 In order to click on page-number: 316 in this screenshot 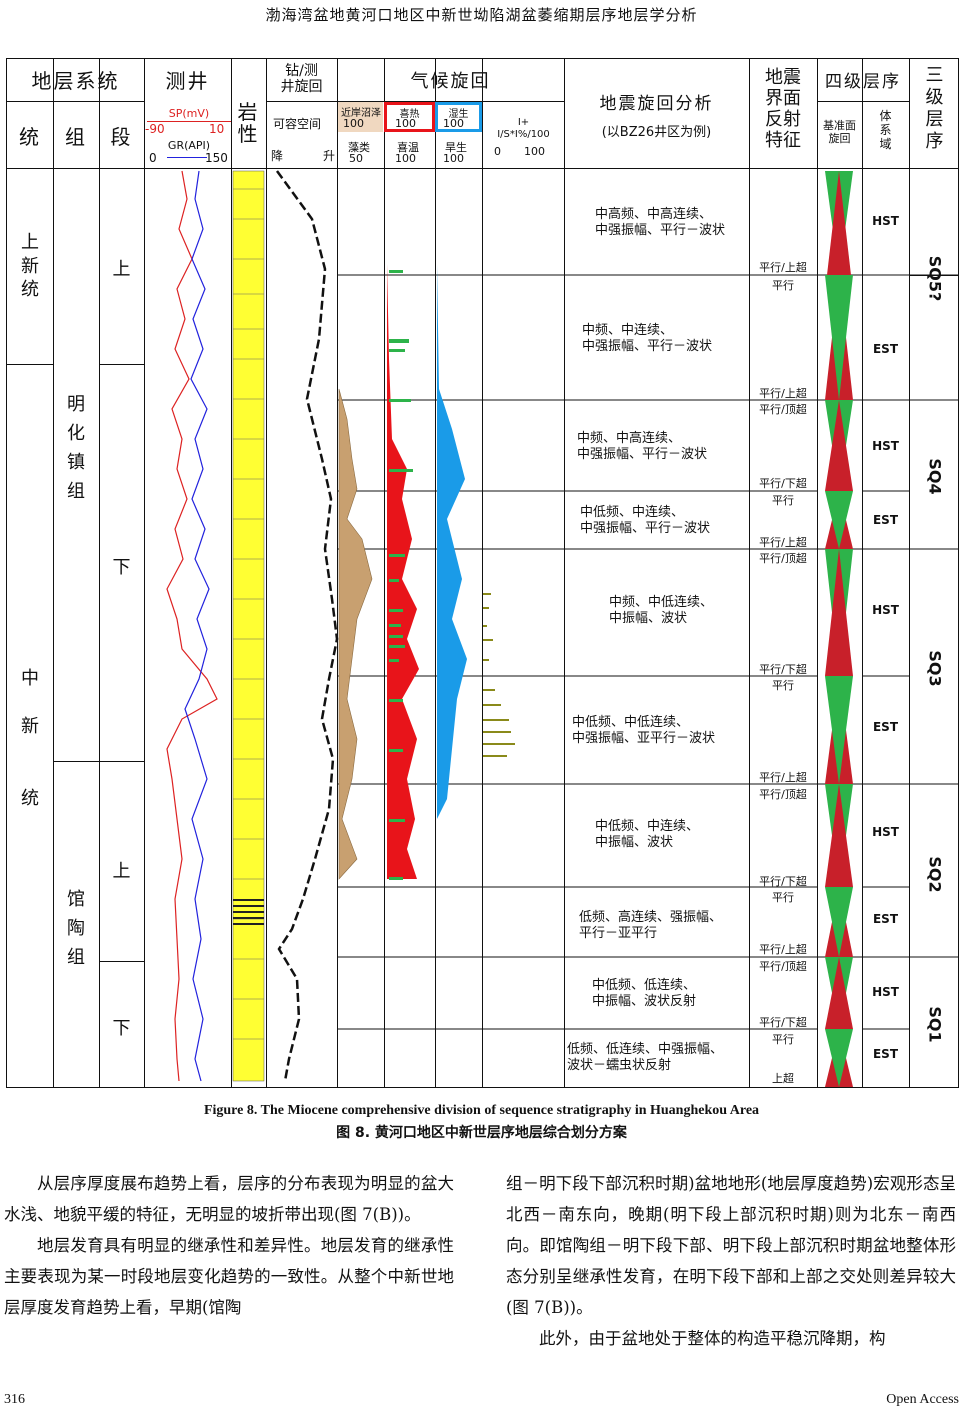, I will do `click(14, 1399)`.